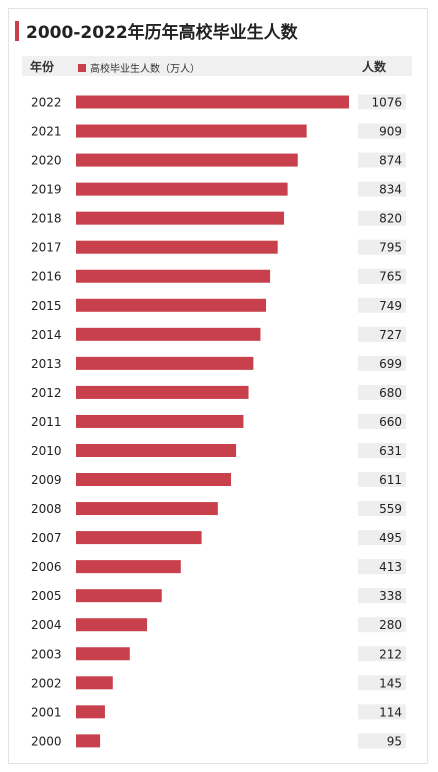 The height and width of the screenshot is (772, 438). I want to click on value-label: 495, so click(390, 538).